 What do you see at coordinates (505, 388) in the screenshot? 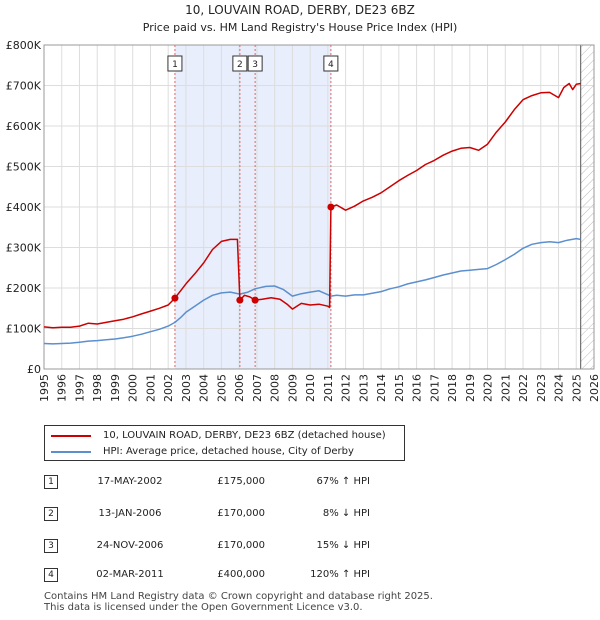
I see `x-tick-label: 2021` at bounding box center [505, 388].